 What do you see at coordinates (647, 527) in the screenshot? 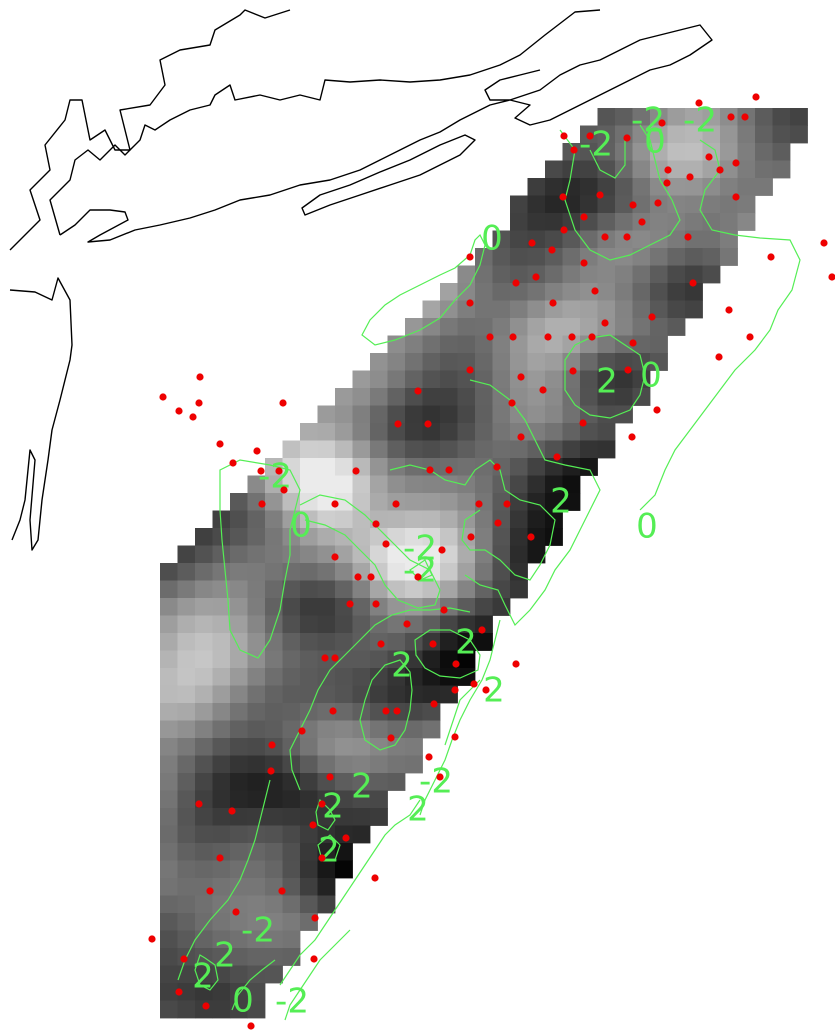
I see `contour-label: 0` at bounding box center [647, 527].